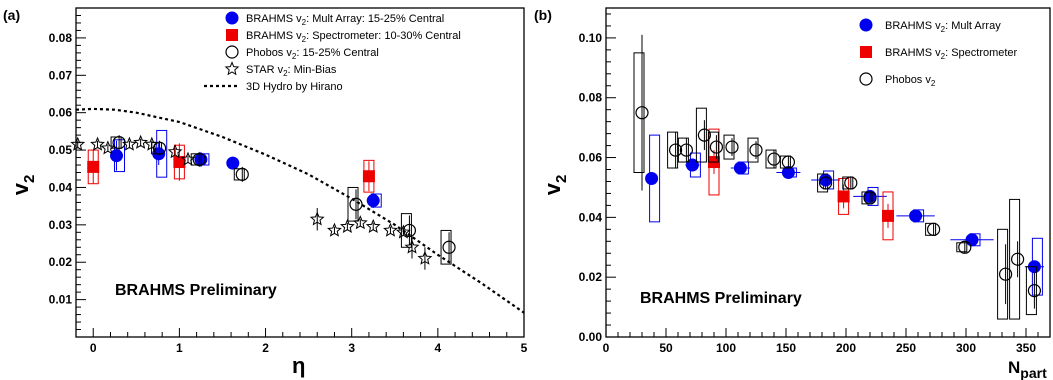  I want to click on y-tick-label: 0.00, so click(591, 337).